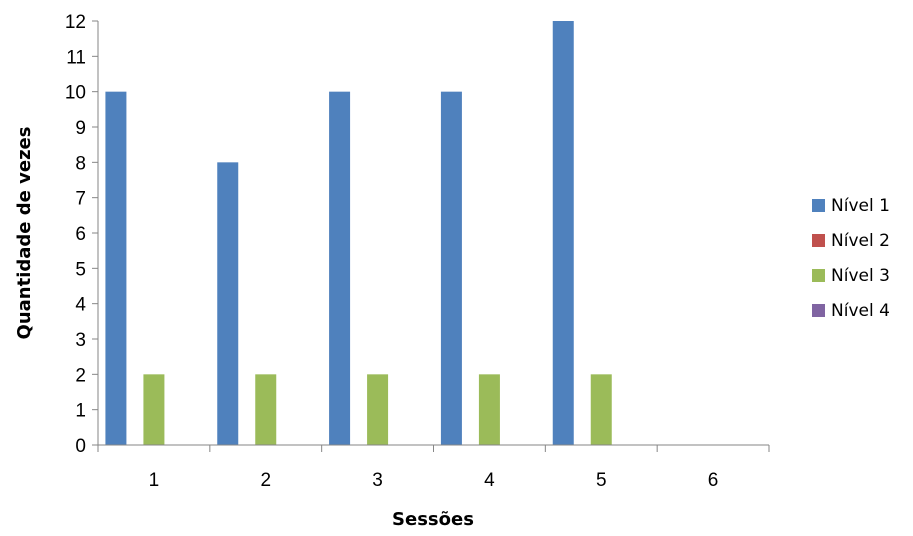 The width and height of the screenshot is (913, 536). What do you see at coordinates (433, 519) in the screenshot?
I see `x-axis-title: Sessões` at bounding box center [433, 519].